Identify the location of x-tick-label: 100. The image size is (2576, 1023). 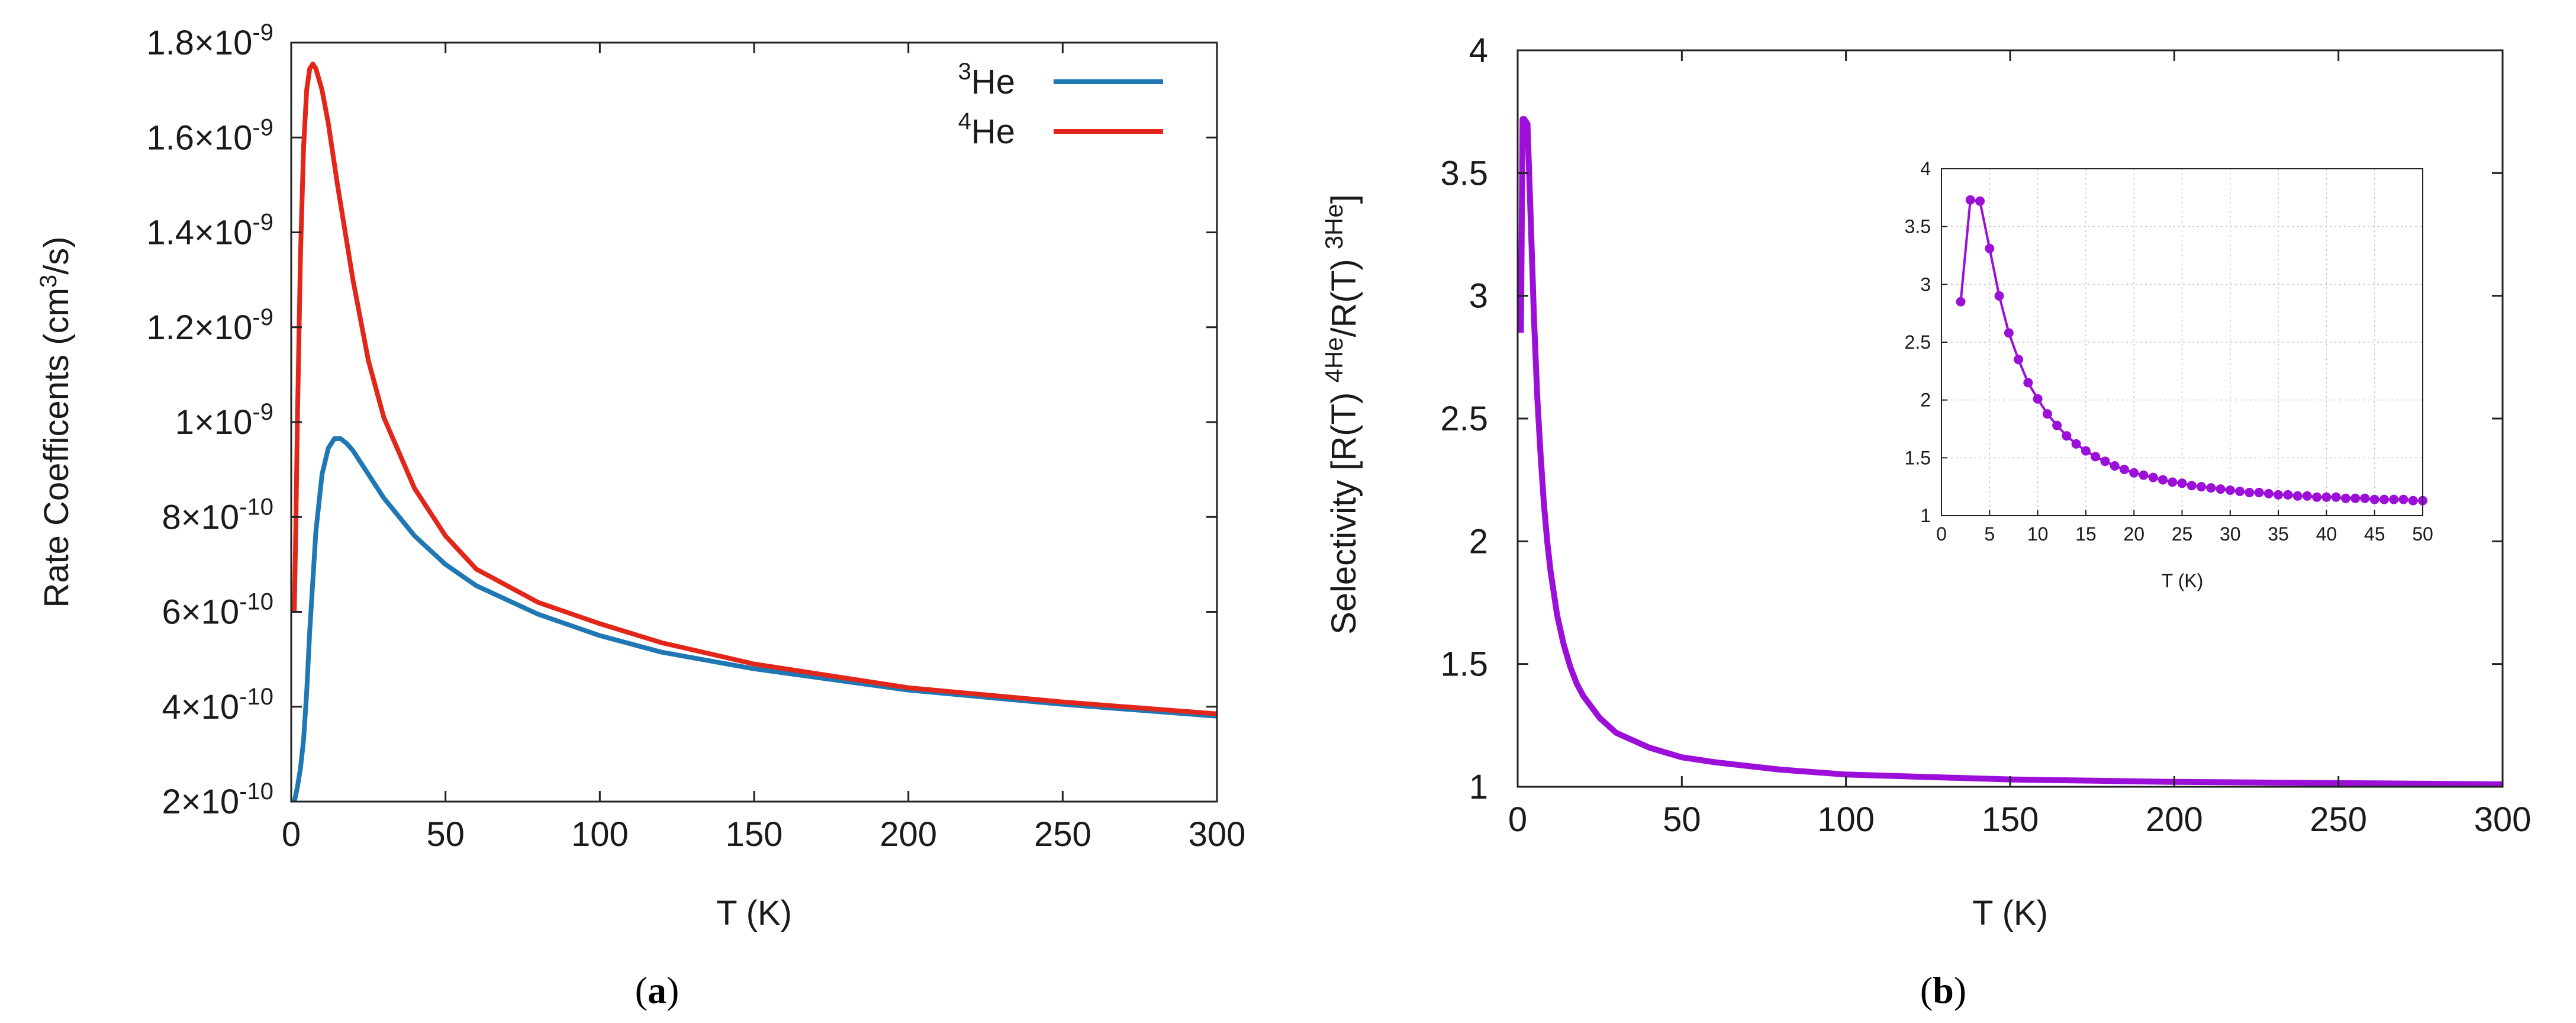
(1846, 819).